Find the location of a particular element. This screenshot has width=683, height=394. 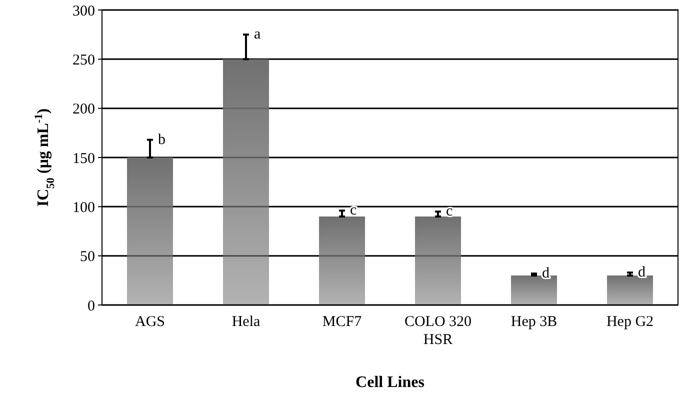

x-tick-label: Hep 3B is located at coordinates (534, 322).